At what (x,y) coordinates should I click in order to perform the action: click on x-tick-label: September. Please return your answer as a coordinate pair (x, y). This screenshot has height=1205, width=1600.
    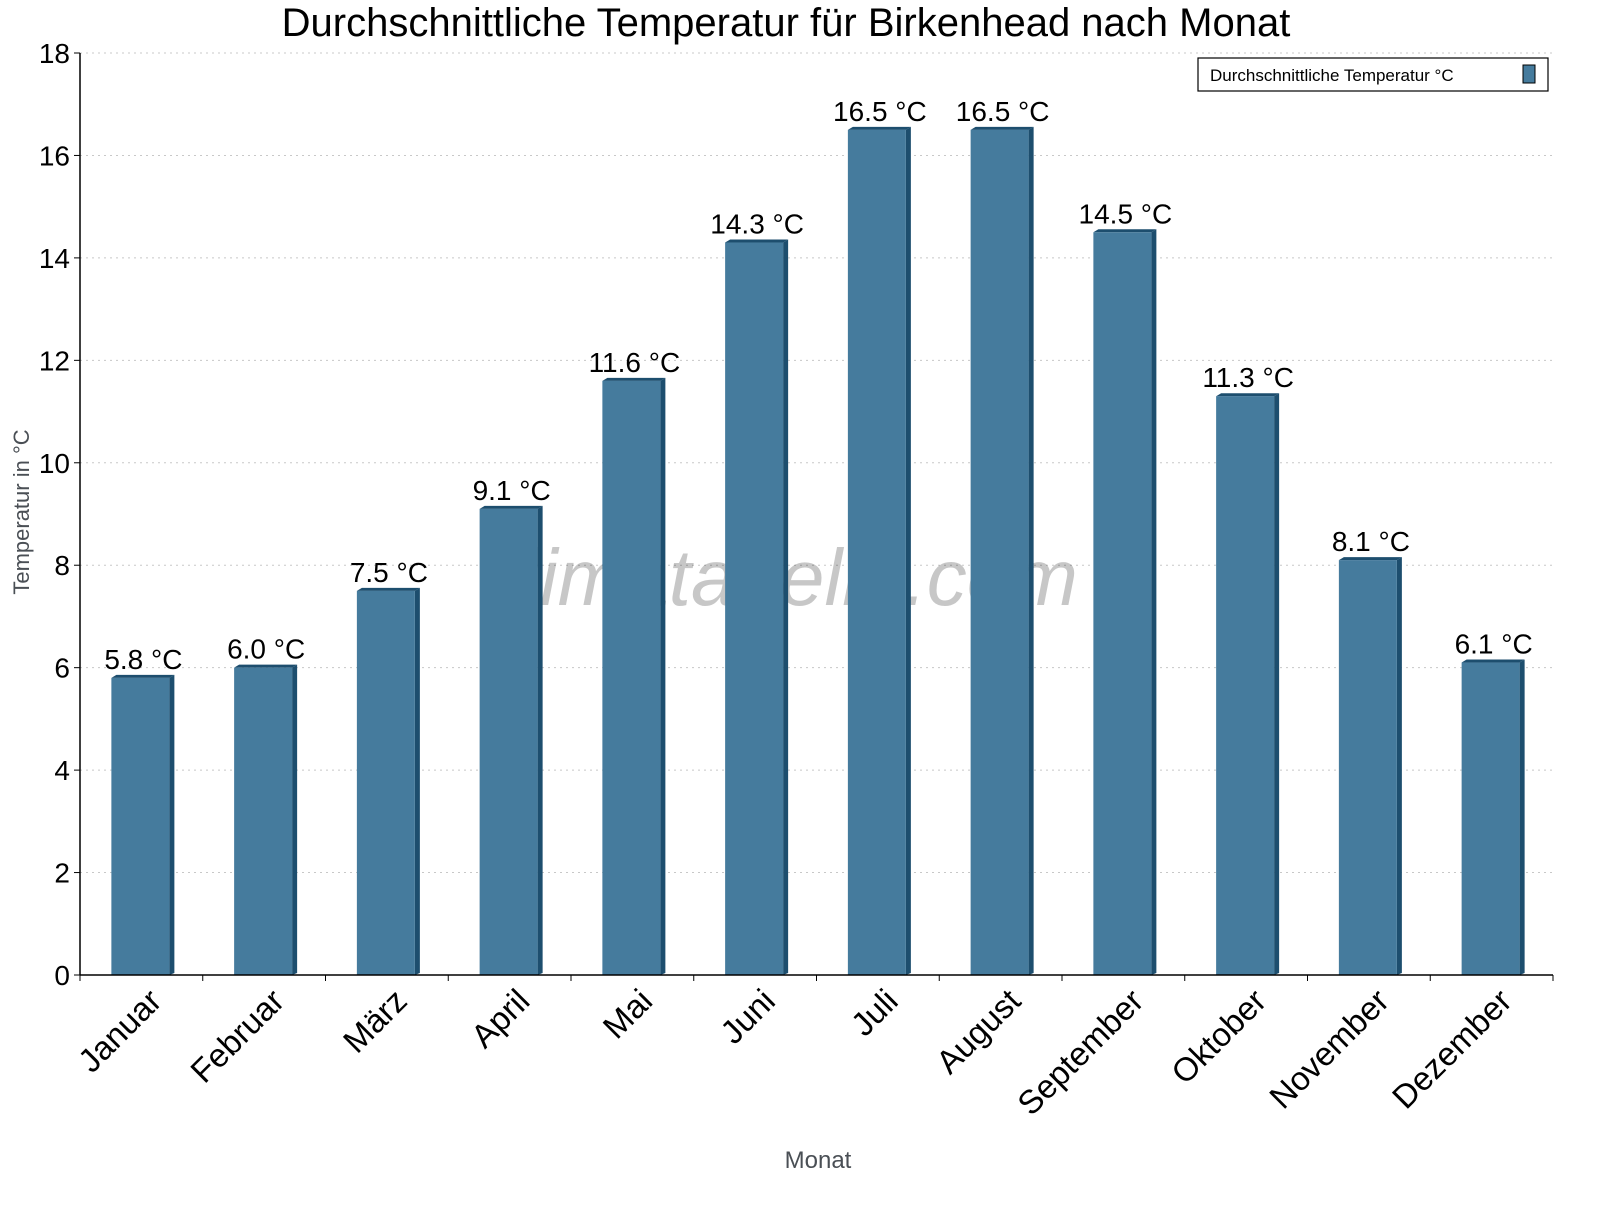
    Looking at the image, I should click on (1080, 1052).